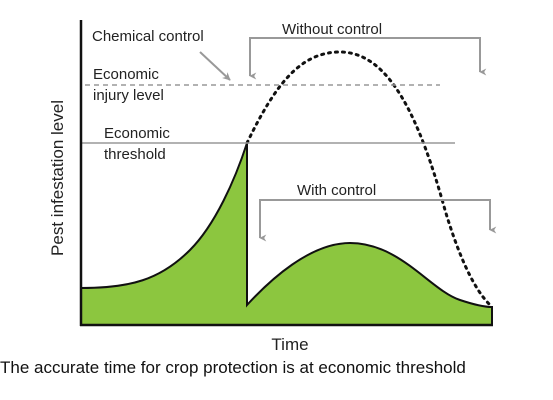 The height and width of the screenshot is (400, 553). What do you see at coordinates (137, 133) in the screenshot?
I see `threshold-line-1: Economic` at bounding box center [137, 133].